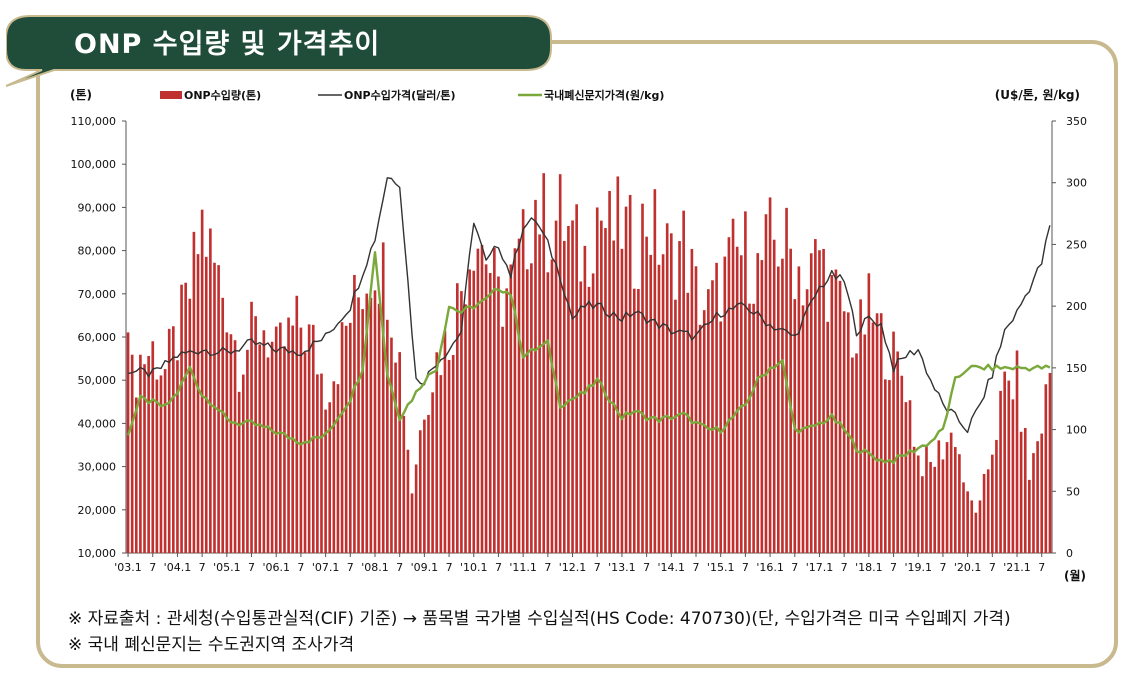 The width and height of the screenshot is (1134, 683). Describe the element at coordinates (326, 567) in the screenshot. I see `x-tick-label: '07.1` at that location.